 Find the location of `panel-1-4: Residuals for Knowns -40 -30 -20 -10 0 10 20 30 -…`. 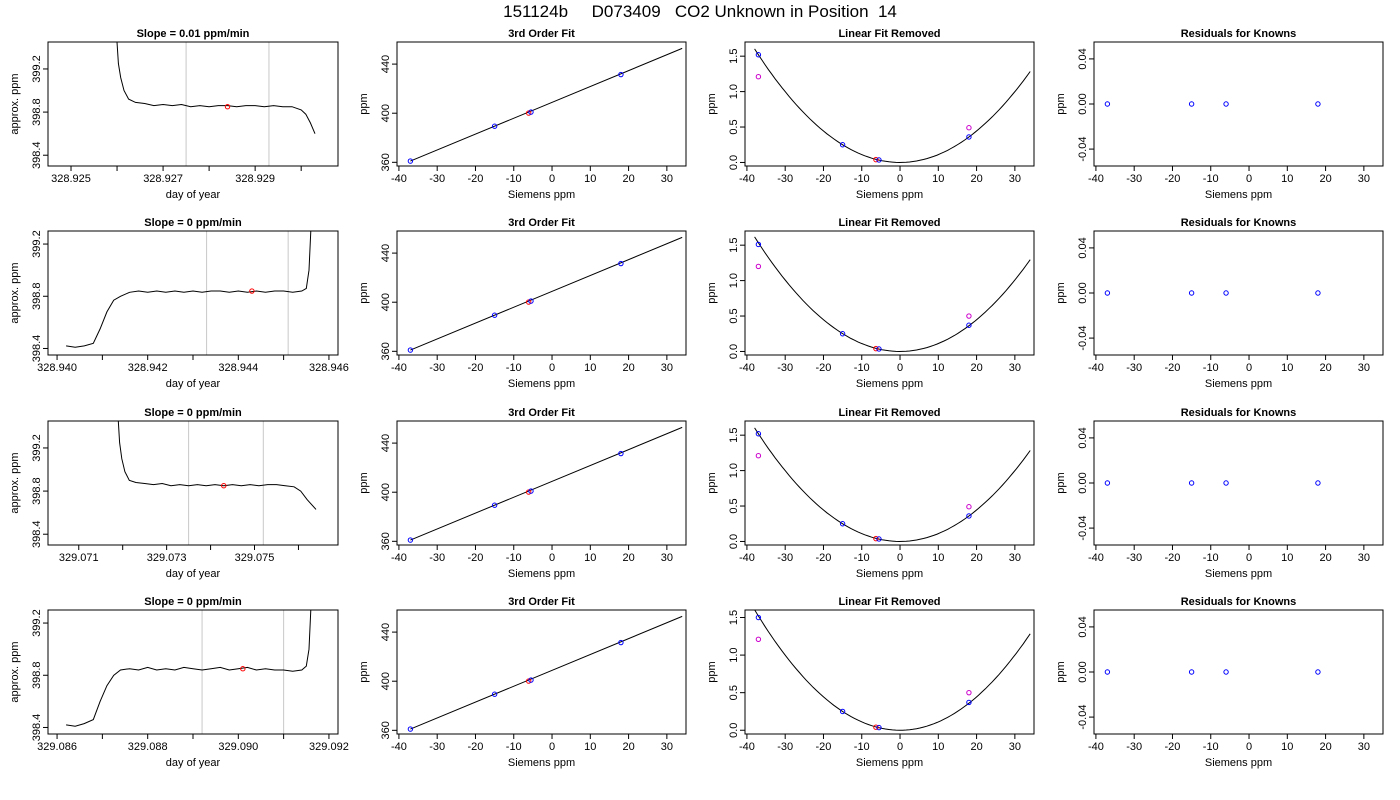

panel-1-4: Residuals for Knowns -40 -30 -20 -10 0 10 20 30 -… is located at coordinates (1219, 114).